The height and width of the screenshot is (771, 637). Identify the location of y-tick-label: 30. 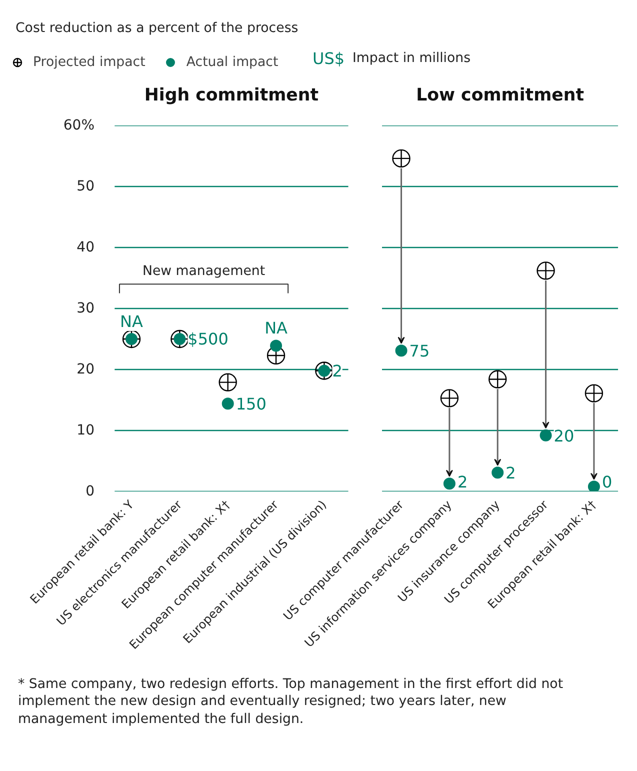
(85, 308).